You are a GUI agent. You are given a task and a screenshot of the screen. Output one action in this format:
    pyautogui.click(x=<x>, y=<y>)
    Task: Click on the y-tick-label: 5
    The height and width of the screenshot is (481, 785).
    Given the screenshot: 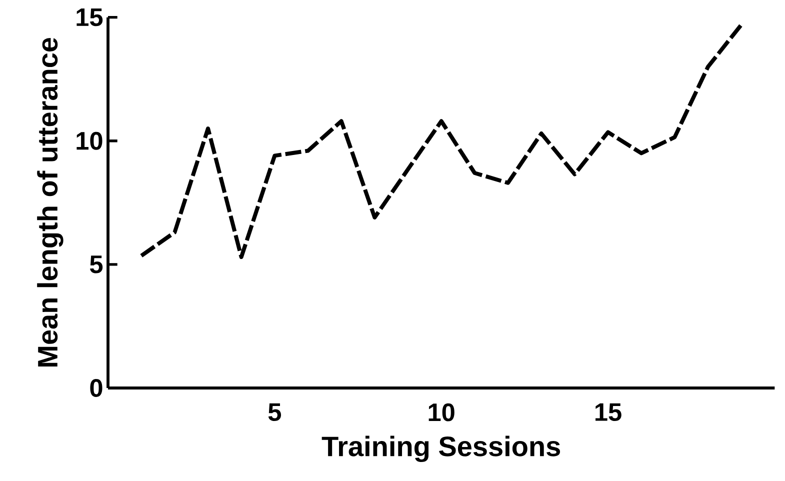 What is the action you would take?
    pyautogui.click(x=96, y=265)
    